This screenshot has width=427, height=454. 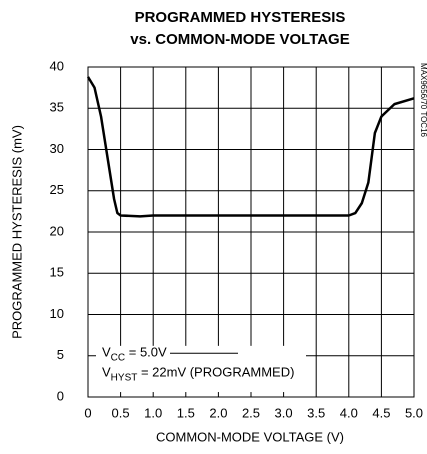 I want to click on y-tick-label: 25, so click(x=57, y=189).